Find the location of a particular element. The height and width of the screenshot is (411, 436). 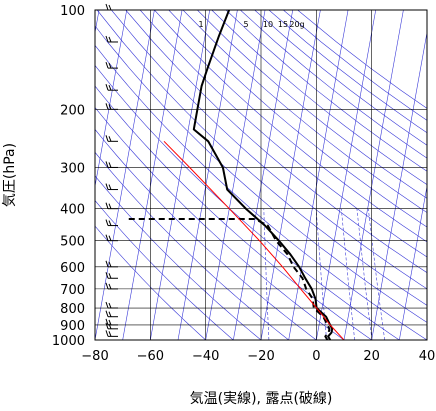

y-tick-label: 700 is located at coordinates (72, 290).